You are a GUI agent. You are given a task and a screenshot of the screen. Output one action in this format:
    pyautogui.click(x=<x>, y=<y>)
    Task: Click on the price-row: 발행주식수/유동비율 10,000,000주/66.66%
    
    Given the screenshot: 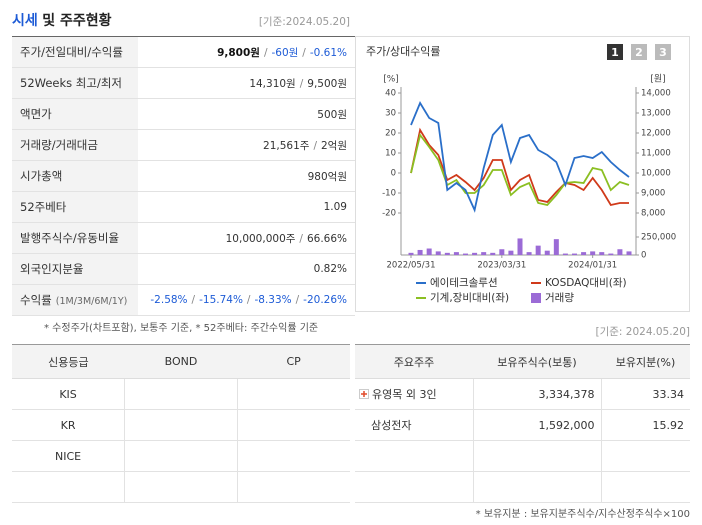 What is the action you would take?
    pyautogui.click(x=183, y=238)
    